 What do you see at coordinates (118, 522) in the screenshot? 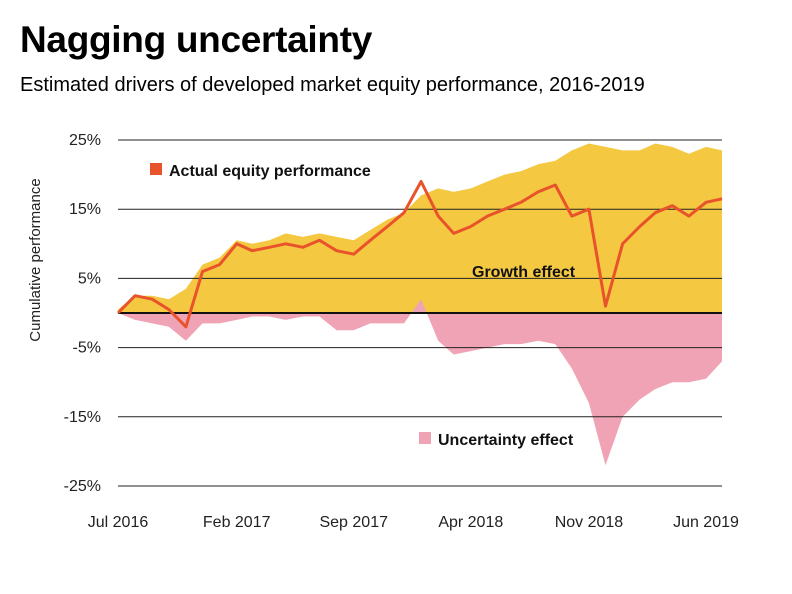
I see `x-tick-label: Jul 2016` at bounding box center [118, 522].